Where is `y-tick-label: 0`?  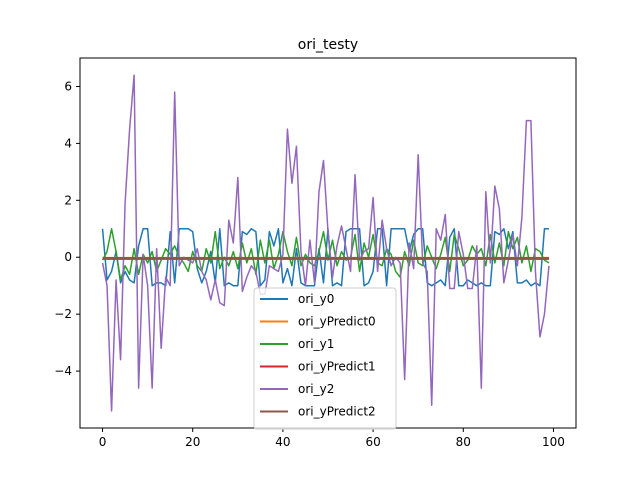 y-tick-label: 0 is located at coordinates (68, 257).